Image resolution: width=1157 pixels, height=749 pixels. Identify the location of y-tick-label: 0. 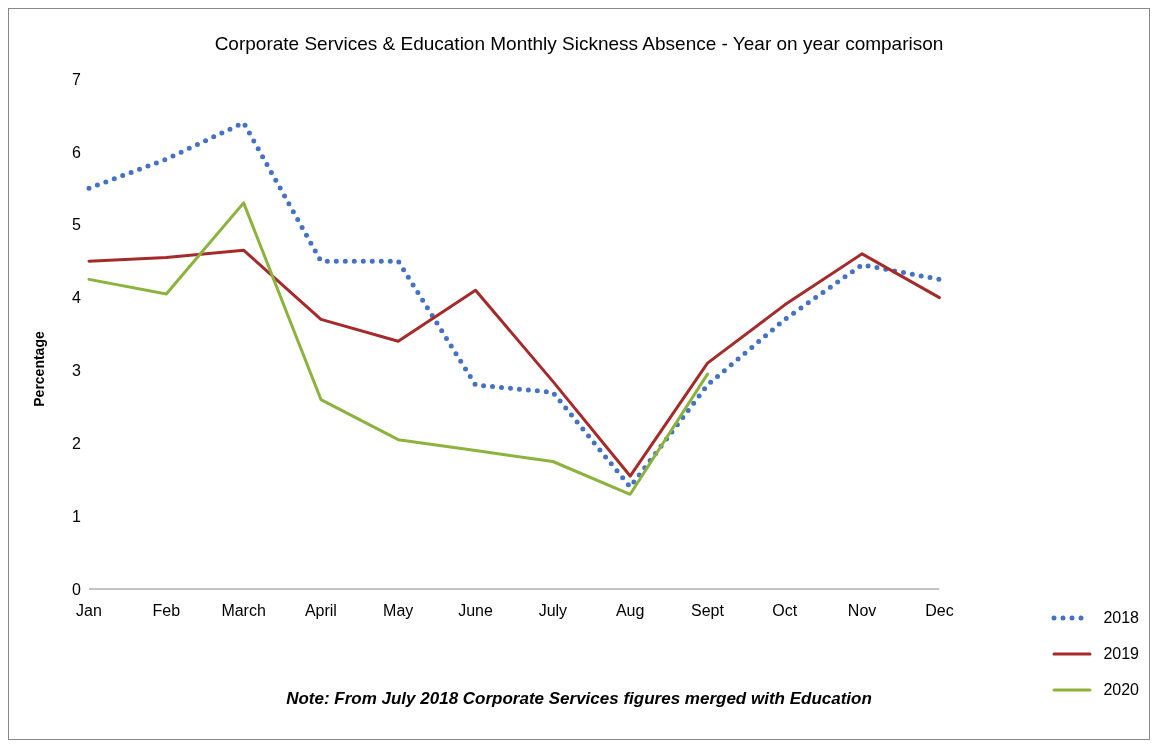
(77, 589).